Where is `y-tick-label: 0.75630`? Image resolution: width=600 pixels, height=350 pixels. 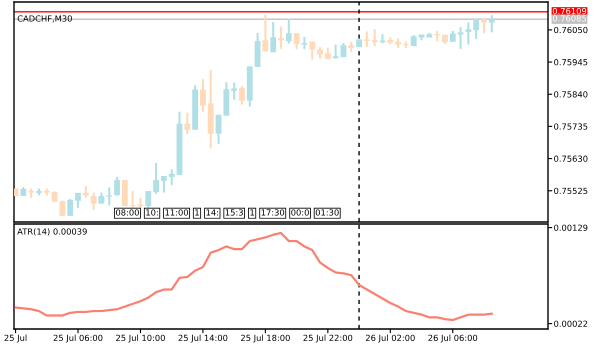 y-tick-label: 0.75630 is located at coordinates (571, 159).